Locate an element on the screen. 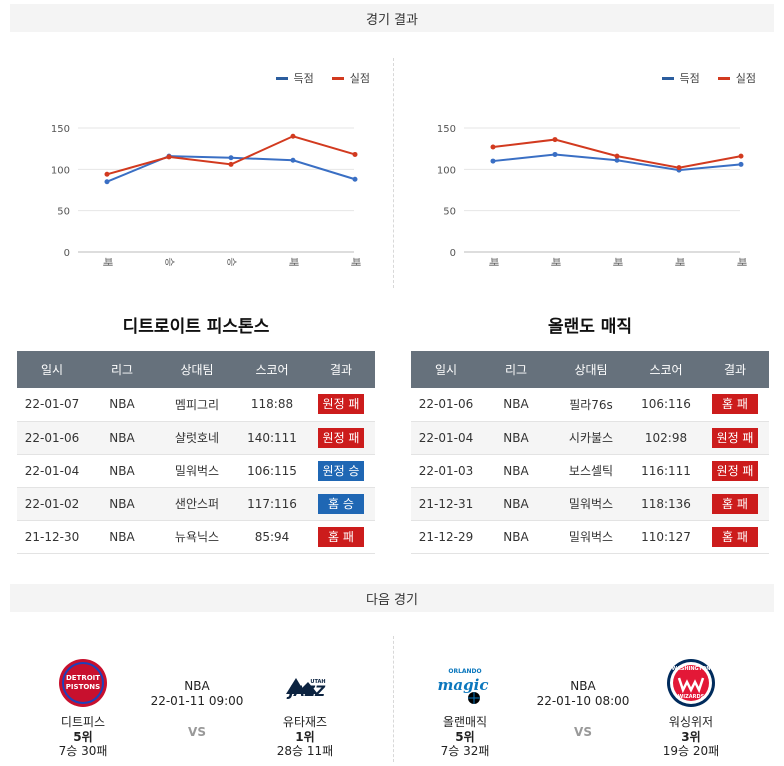 The image size is (784, 766). cell-score: 118:136 is located at coordinates (666, 504).